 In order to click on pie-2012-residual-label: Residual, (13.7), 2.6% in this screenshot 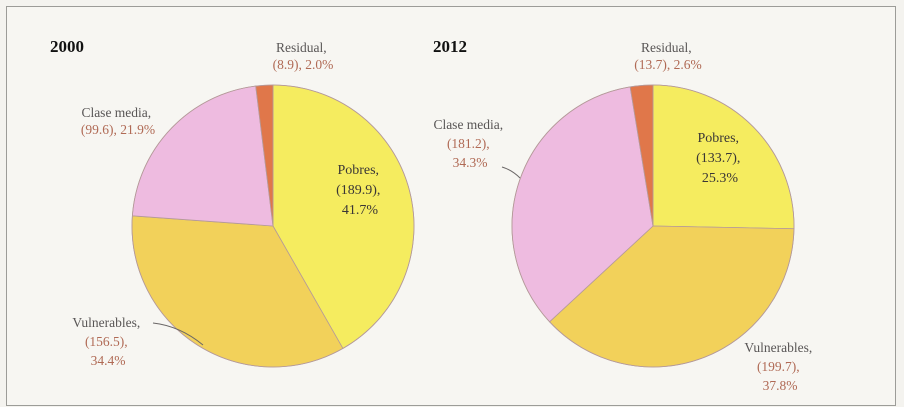, I will do `click(668, 56)`.